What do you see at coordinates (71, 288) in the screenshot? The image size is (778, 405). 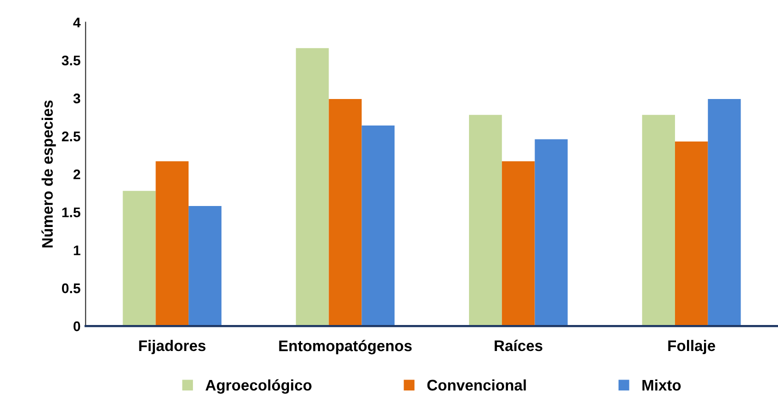 I see `y-tick-label: 0.5` at bounding box center [71, 288].